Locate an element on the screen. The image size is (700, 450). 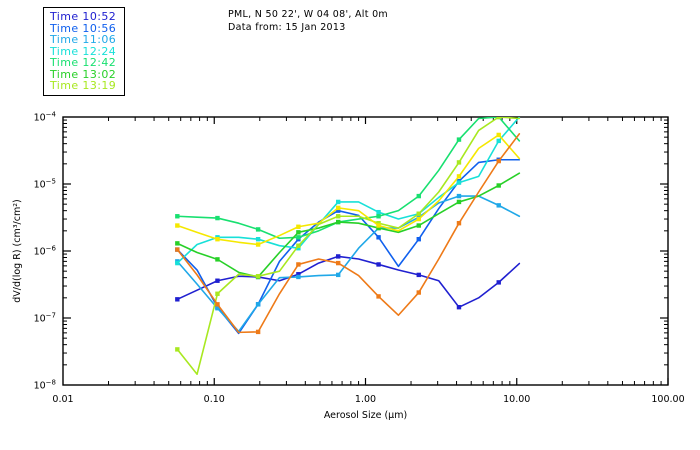
y-tick-label-3: 10⁻⁵ is located at coordinates (45, 184).